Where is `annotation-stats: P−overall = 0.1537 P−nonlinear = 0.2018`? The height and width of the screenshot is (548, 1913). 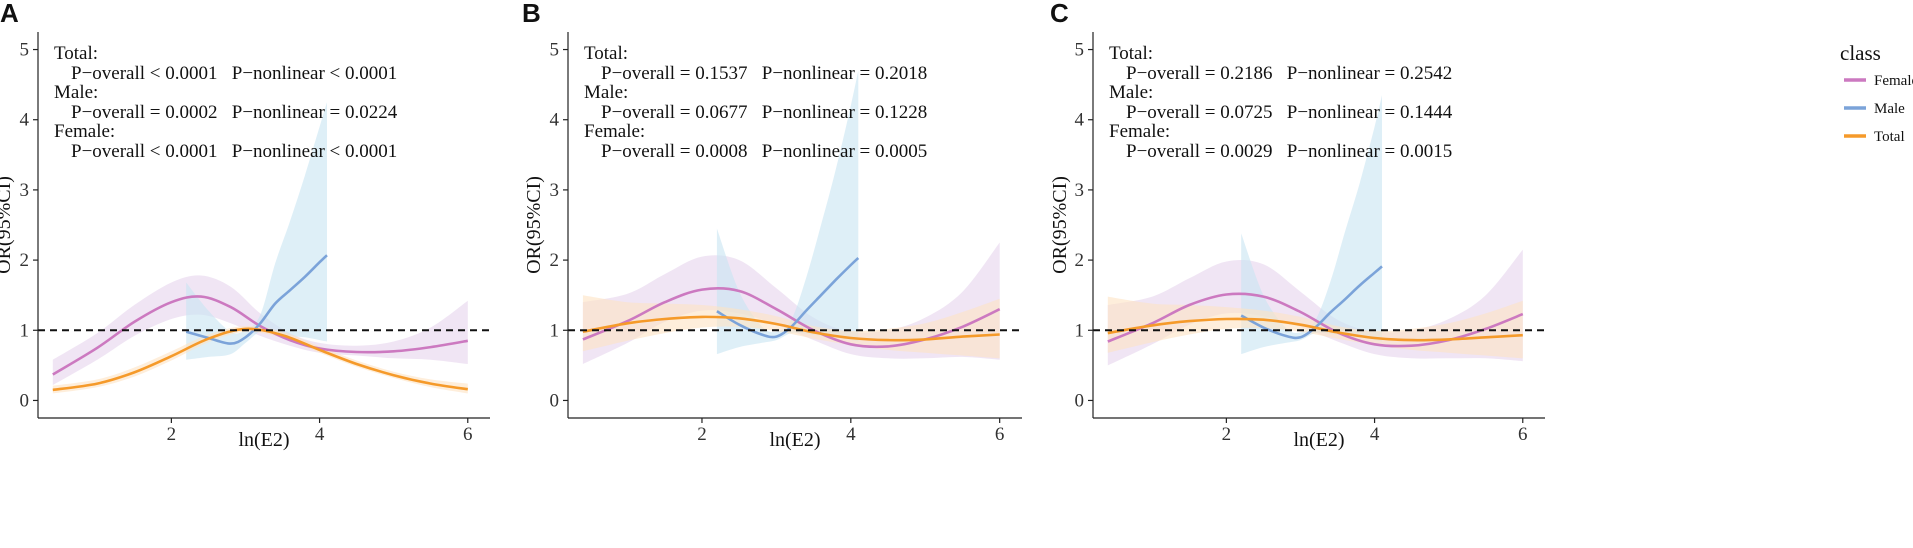
annotation-stats: P−overall = 0.1537 P−nonlinear = 0.2018 is located at coordinates (764, 73).